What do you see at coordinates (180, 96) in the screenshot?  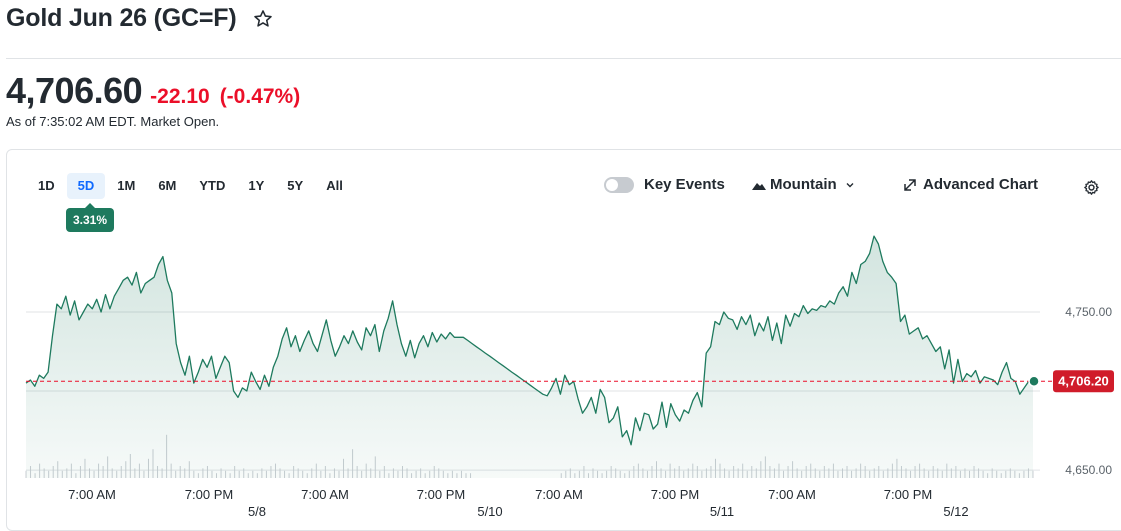 I see `price-change: -22.10` at bounding box center [180, 96].